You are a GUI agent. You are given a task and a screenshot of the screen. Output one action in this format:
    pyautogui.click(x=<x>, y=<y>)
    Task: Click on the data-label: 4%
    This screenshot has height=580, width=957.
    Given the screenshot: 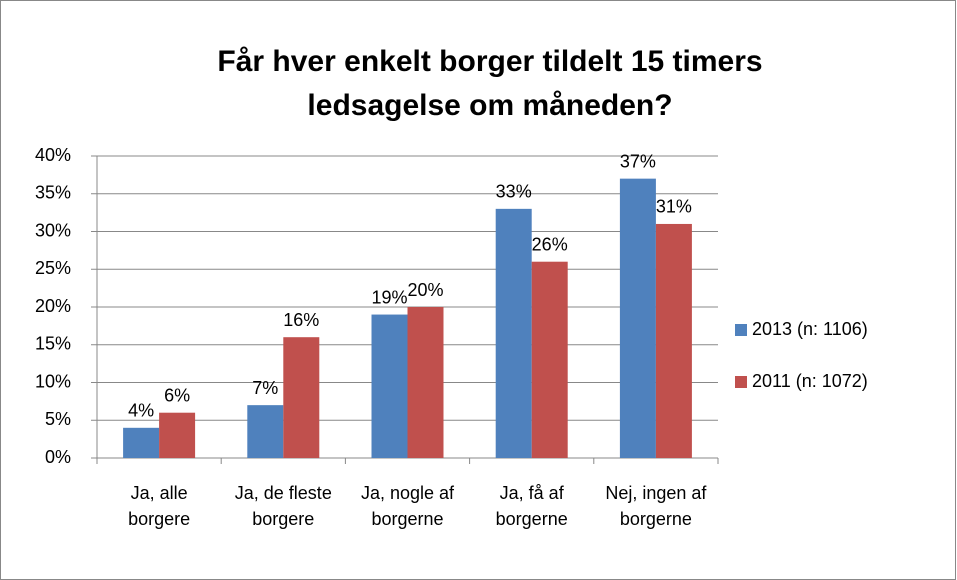 What is the action you would take?
    pyautogui.click(x=141, y=411)
    